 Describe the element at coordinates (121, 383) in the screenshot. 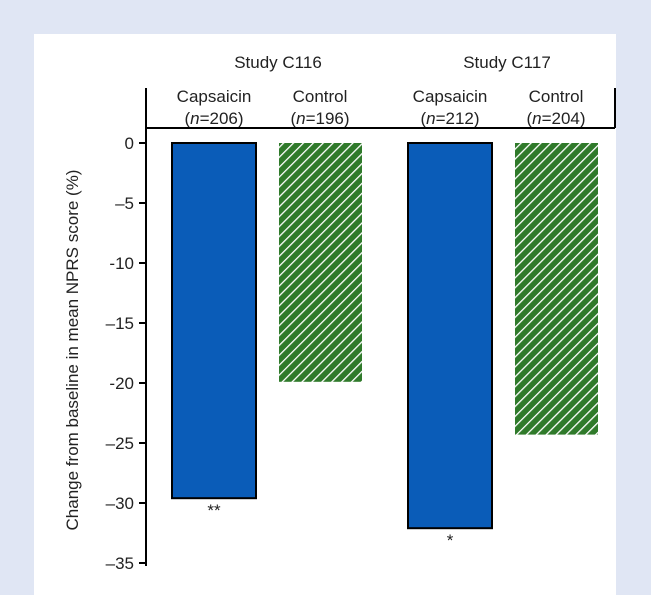

I see `y-tick-label: -20` at that location.